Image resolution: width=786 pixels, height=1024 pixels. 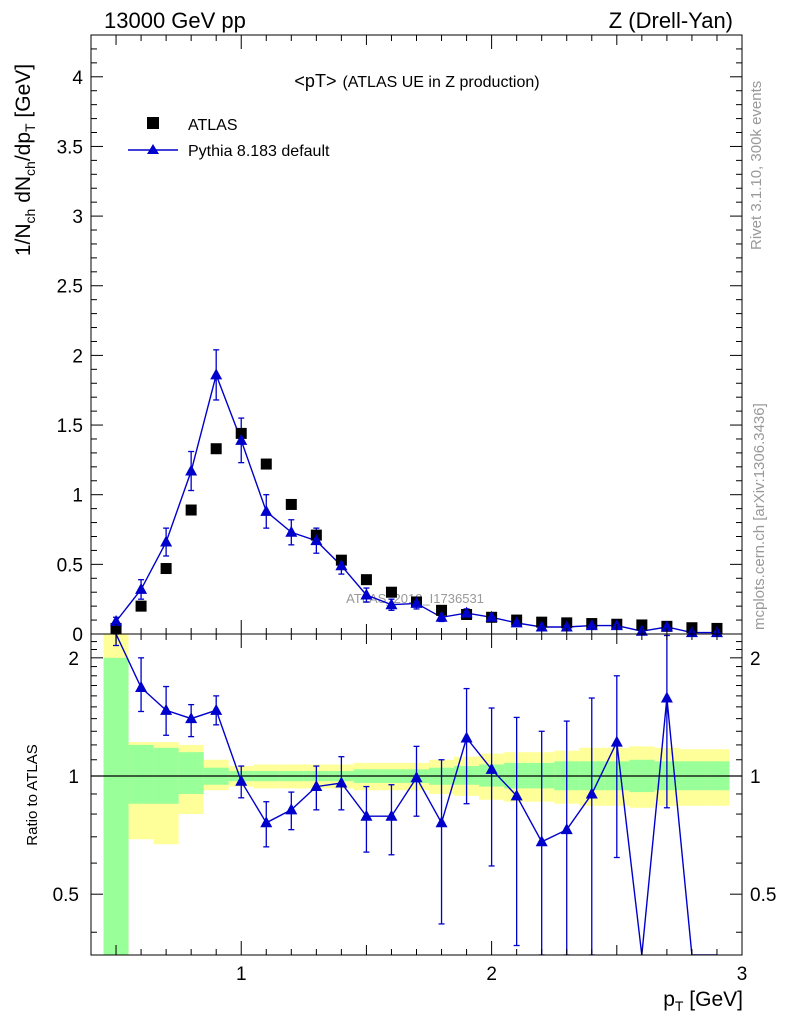 I want to click on header-left: 13000 GeV pp, so click(x=175, y=20).